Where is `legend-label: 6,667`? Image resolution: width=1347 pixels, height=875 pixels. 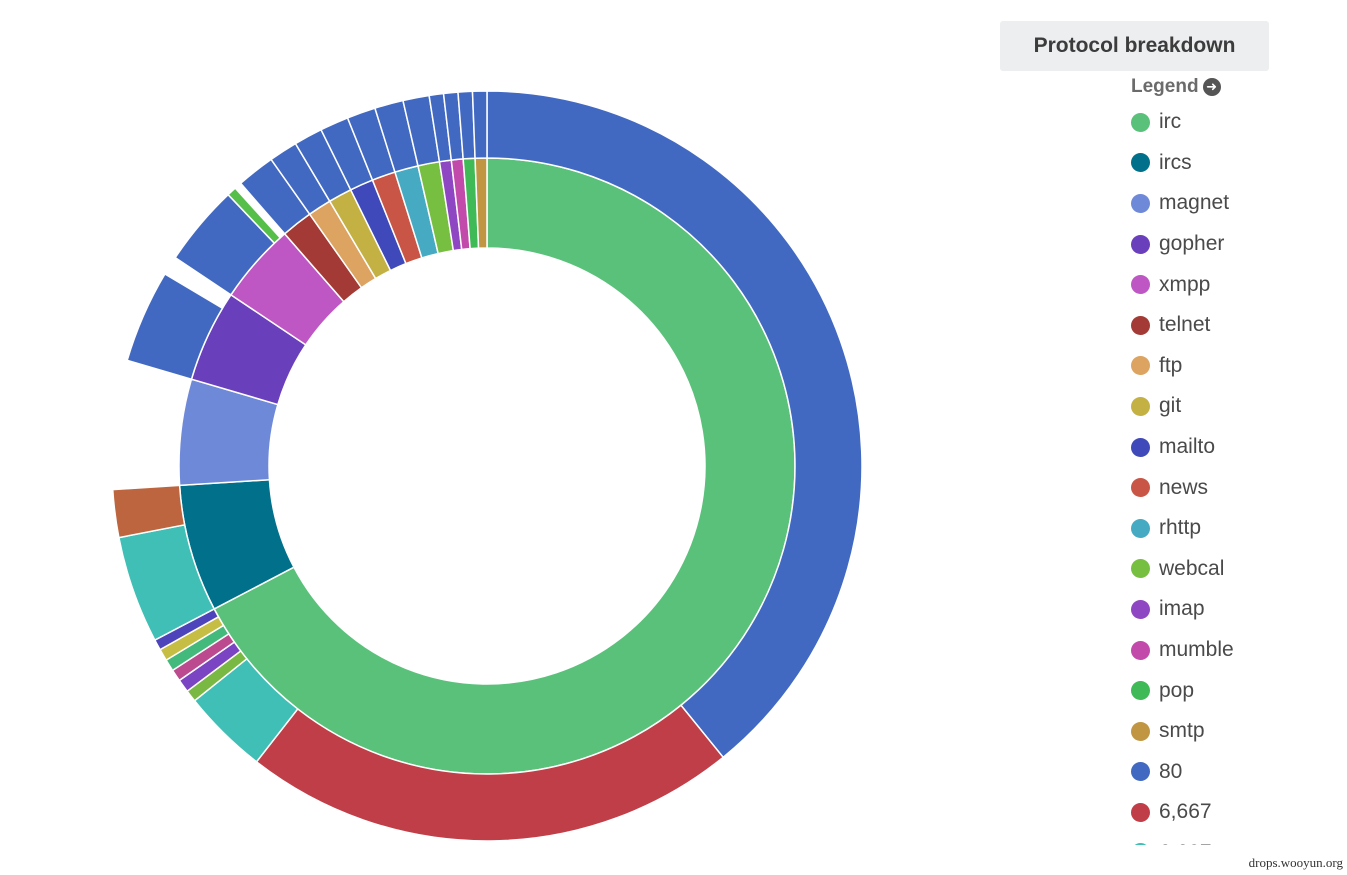 legend-label: 6,667 is located at coordinates (1185, 812).